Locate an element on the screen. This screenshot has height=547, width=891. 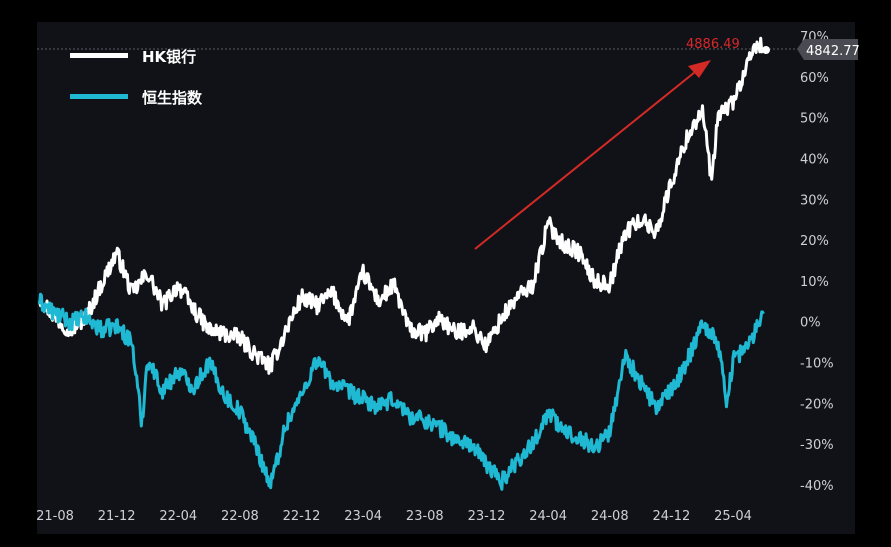
y-tick-label: -40% is located at coordinates (817, 486).